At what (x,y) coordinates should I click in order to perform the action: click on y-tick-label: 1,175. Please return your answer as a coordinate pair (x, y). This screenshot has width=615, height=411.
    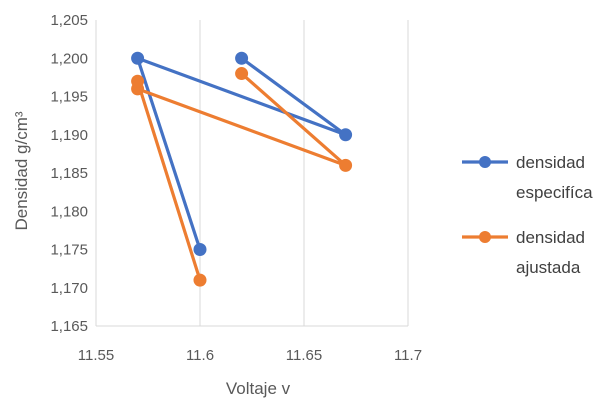
    Looking at the image, I should click on (69, 250).